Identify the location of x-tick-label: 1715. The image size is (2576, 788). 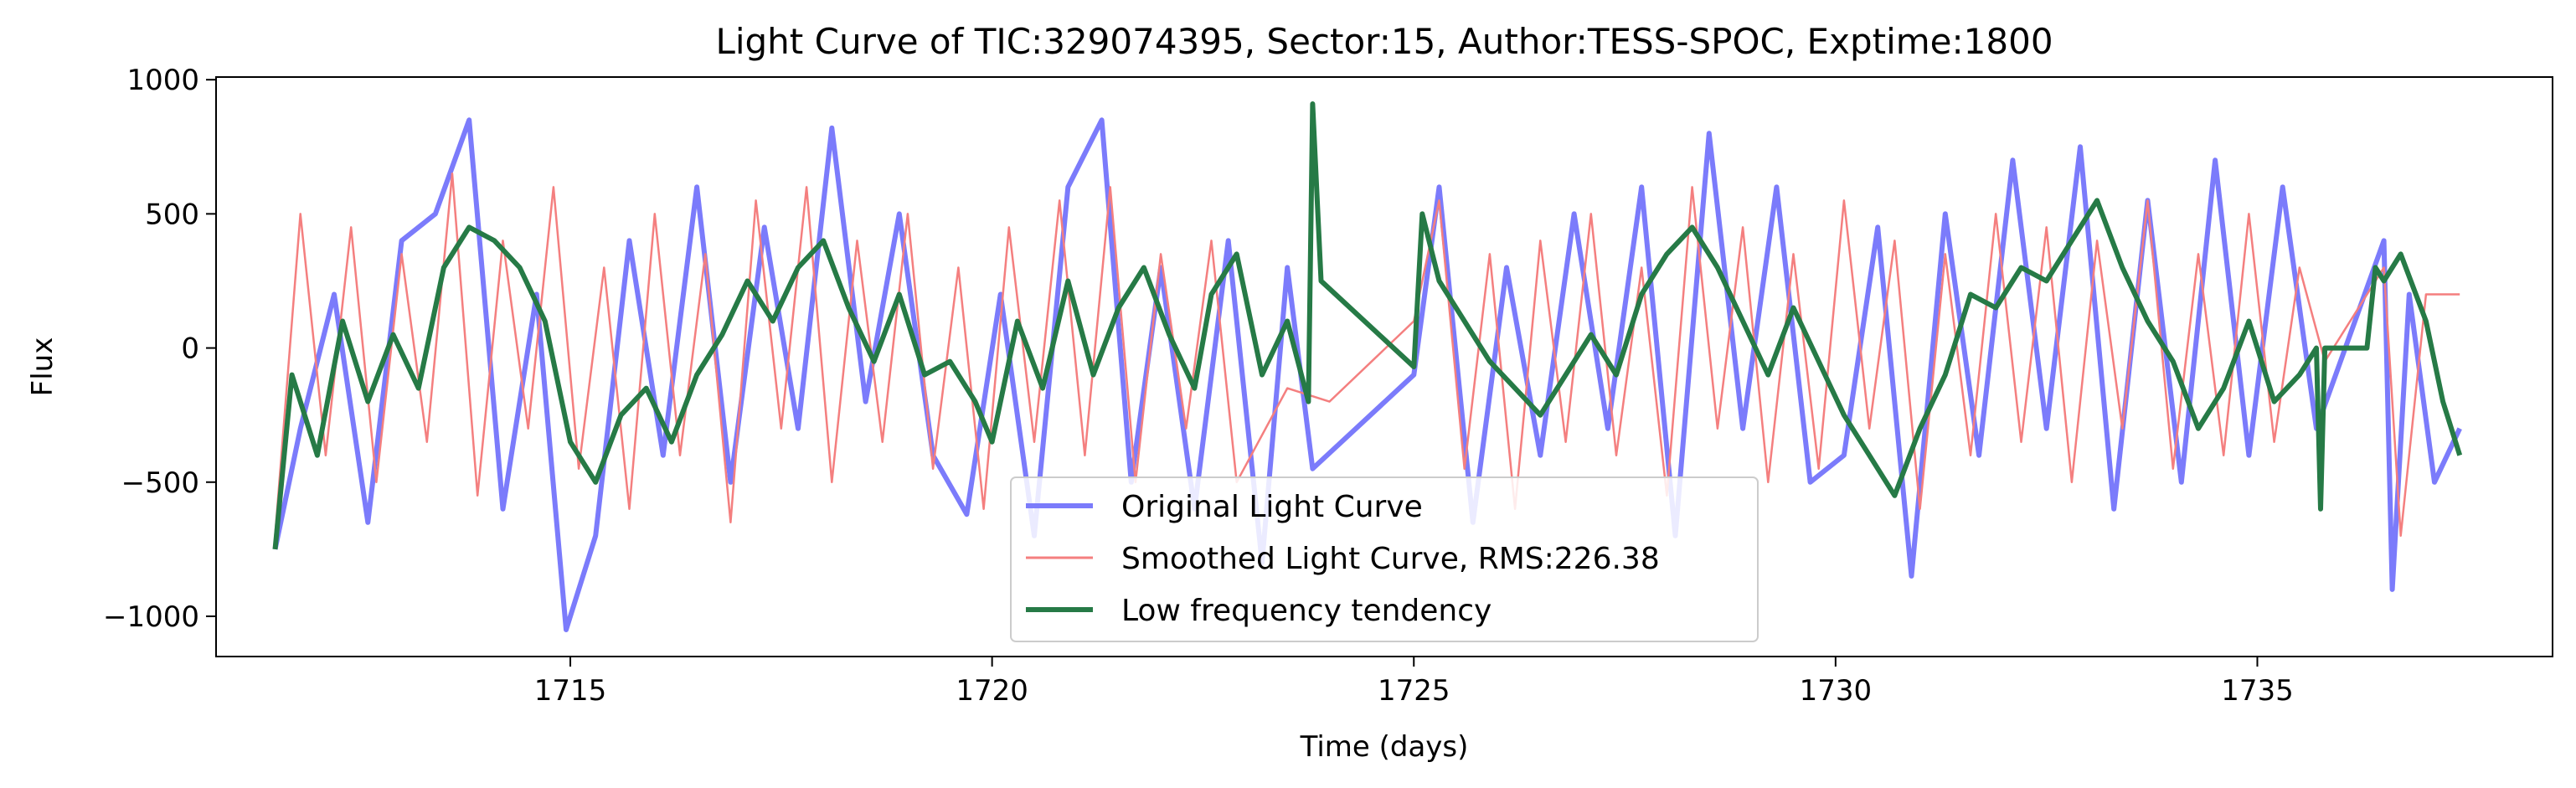
(570, 691).